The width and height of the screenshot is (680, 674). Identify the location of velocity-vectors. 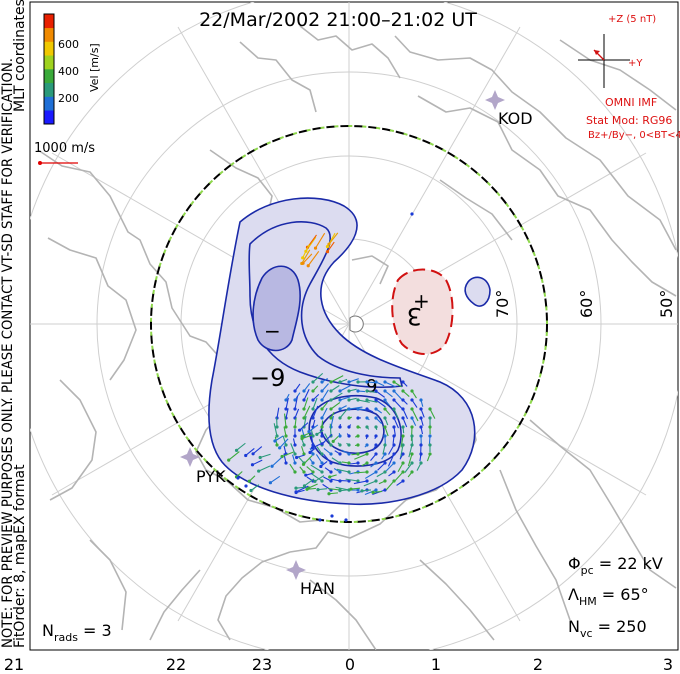
(331, 367).